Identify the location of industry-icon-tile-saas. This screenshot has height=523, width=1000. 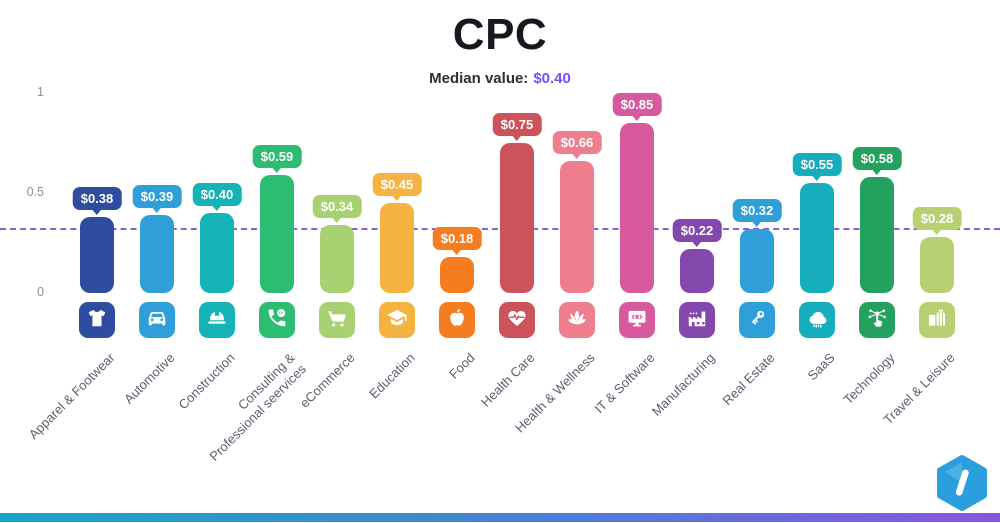
(817, 320).